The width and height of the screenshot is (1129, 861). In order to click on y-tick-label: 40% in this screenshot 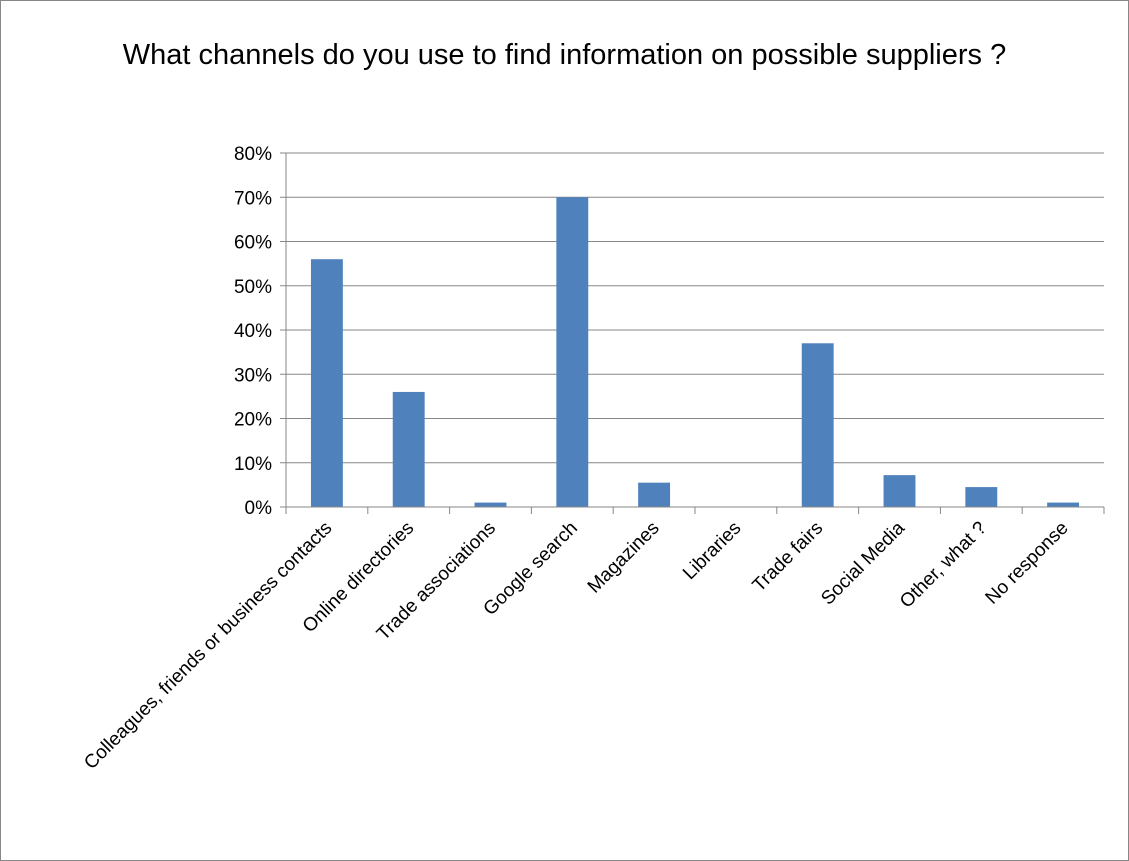, I will do `click(253, 331)`.